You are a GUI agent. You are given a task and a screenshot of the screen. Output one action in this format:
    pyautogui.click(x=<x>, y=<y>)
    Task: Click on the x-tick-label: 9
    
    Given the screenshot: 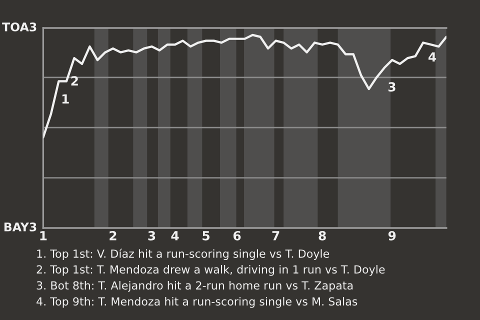 What is the action you would take?
    pyautogui.click(x=392, y=235)
    